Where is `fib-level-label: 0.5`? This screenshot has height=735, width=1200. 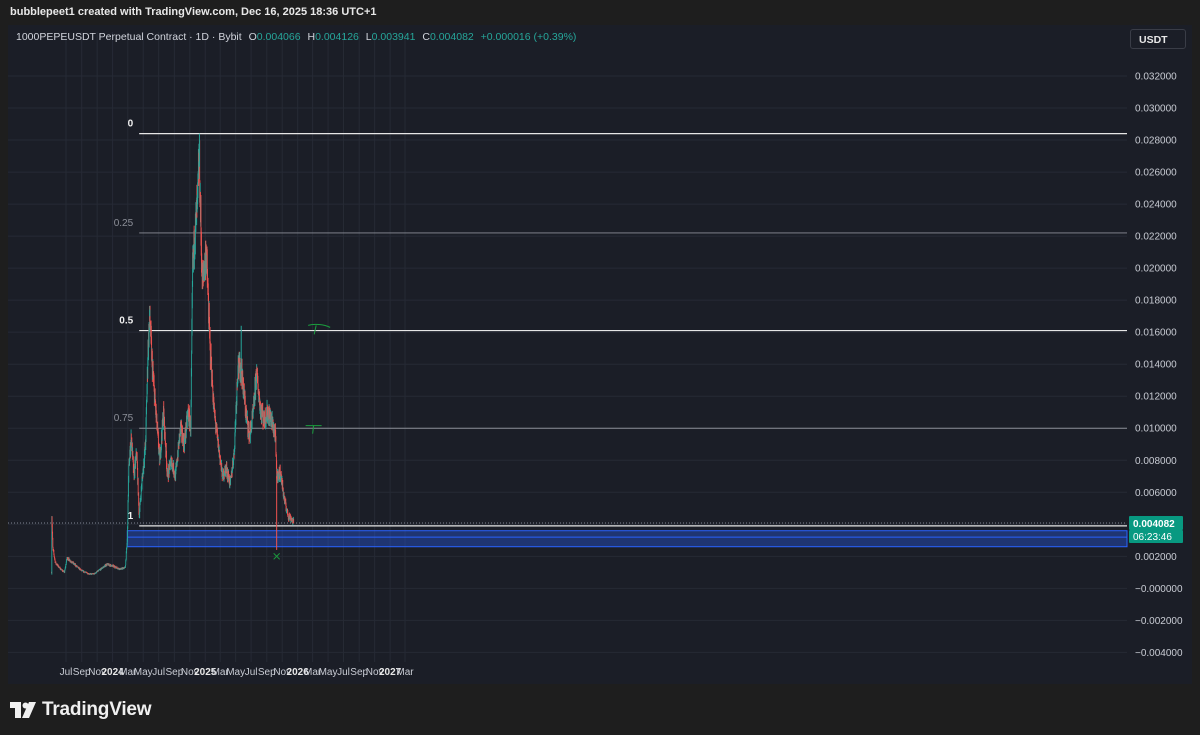 fib-level-label: 0.5 is located at coordinates (126, 321).